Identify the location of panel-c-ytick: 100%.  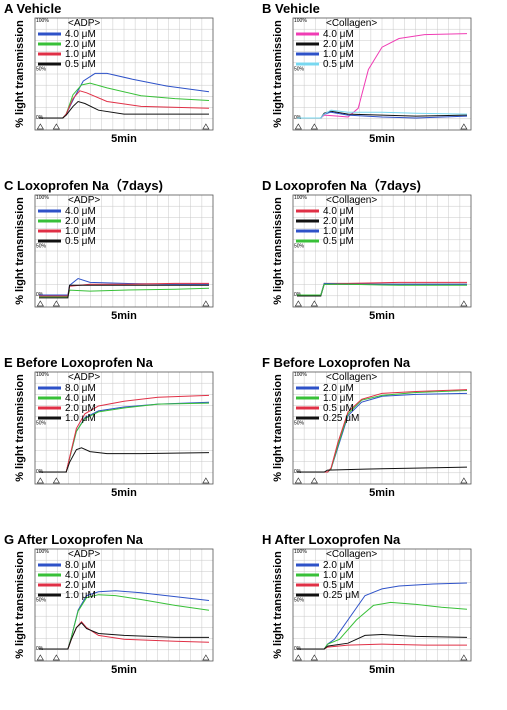
(42, 198).